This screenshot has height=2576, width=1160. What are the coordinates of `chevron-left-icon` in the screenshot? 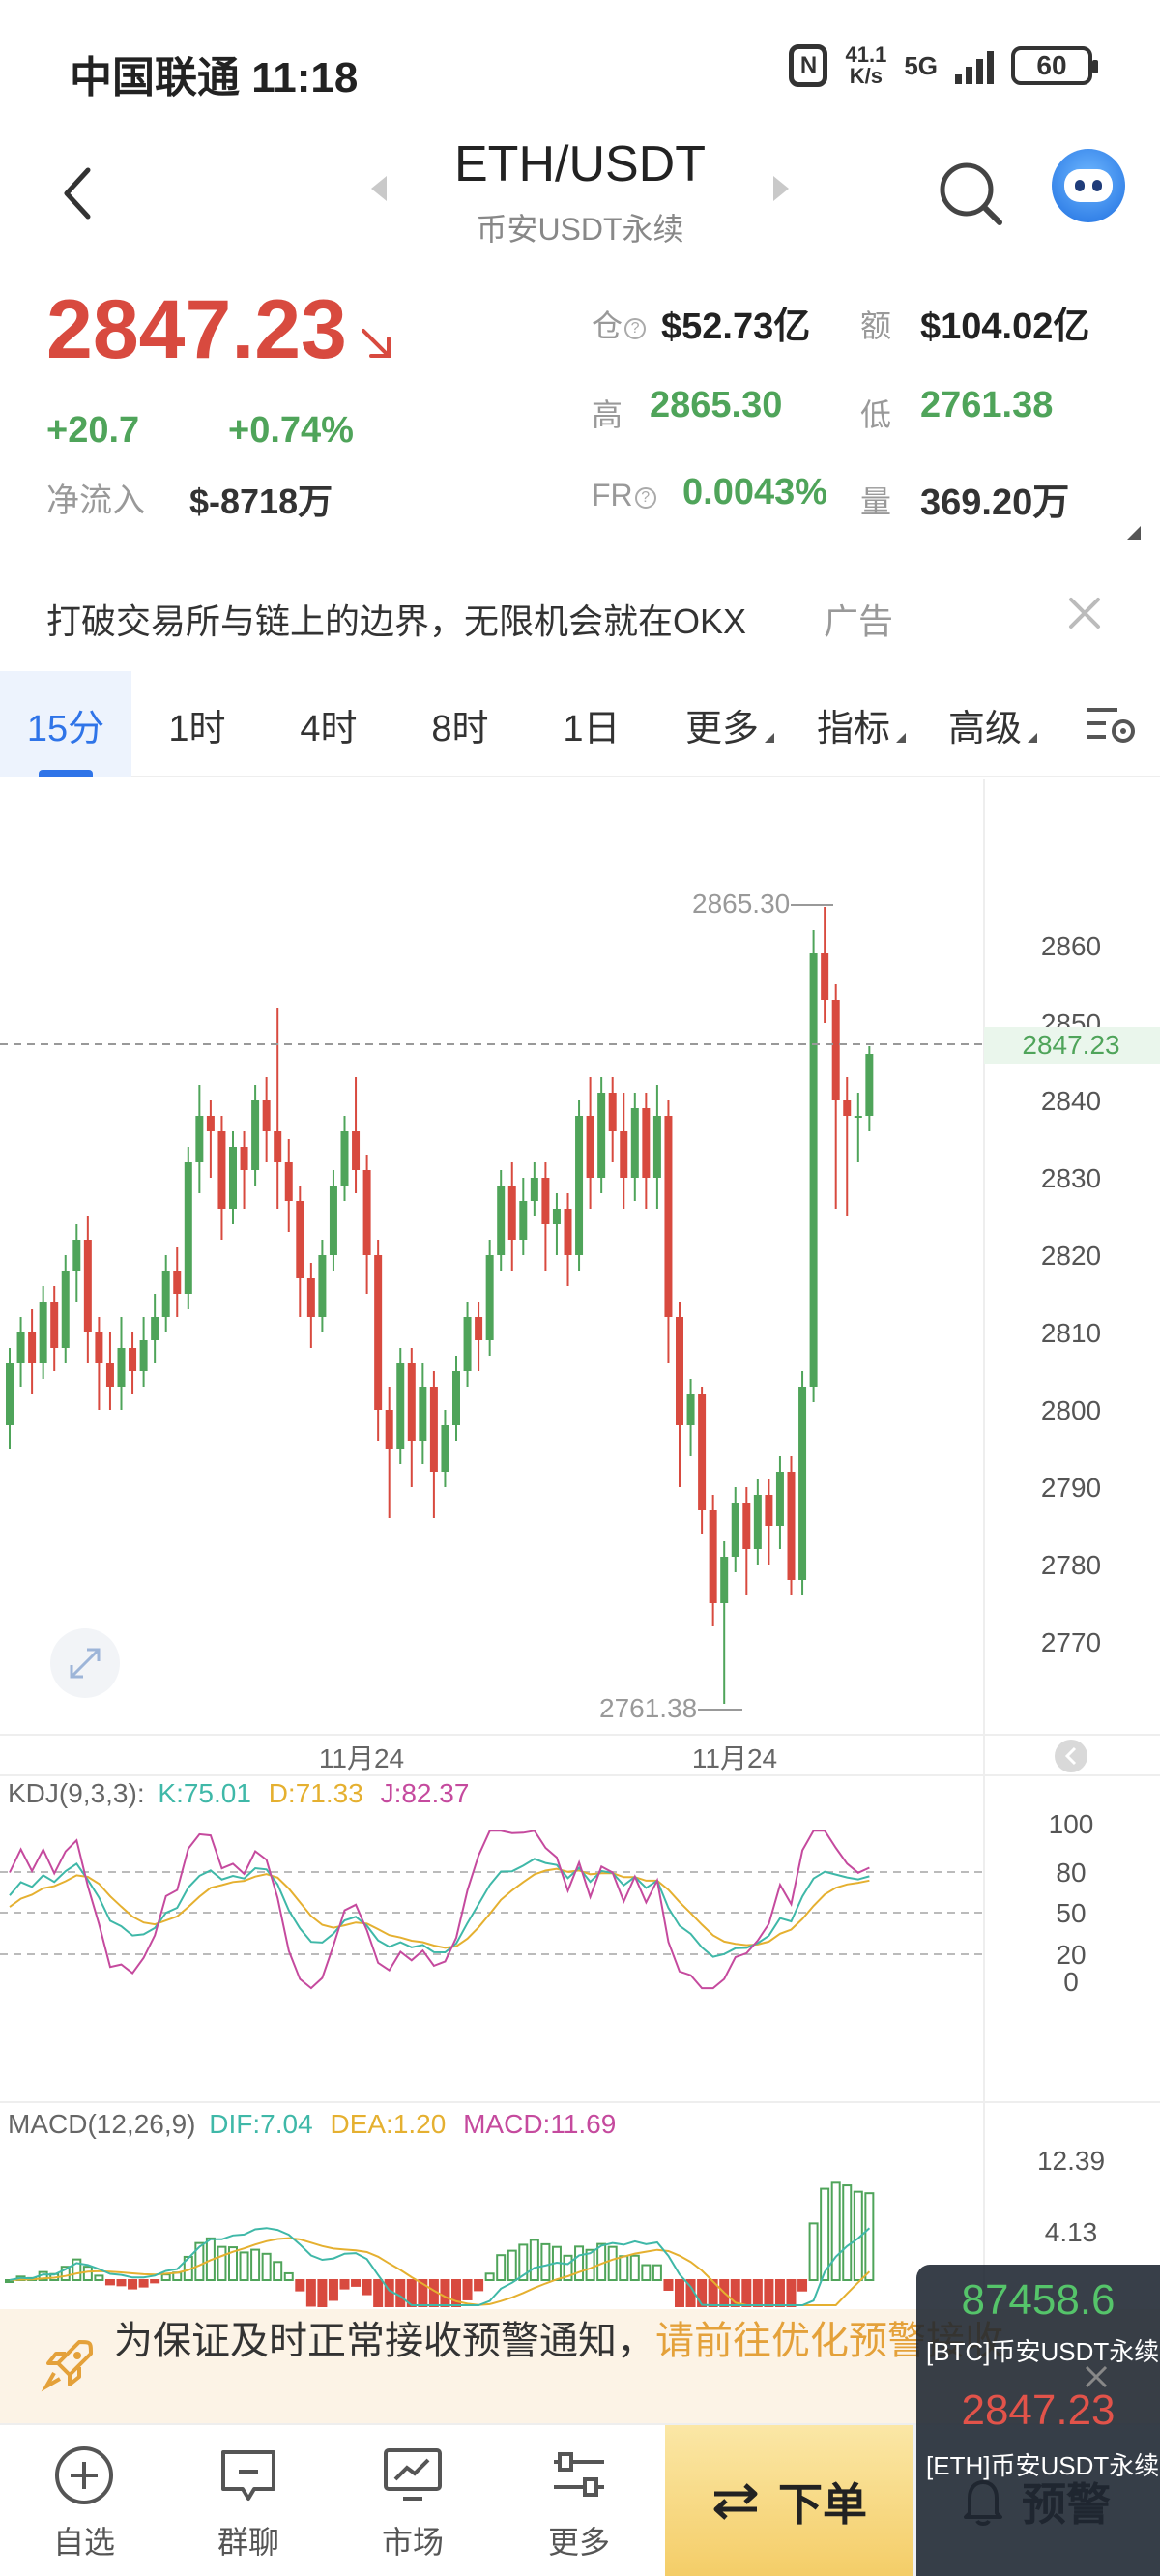 It's located at (78, 193).